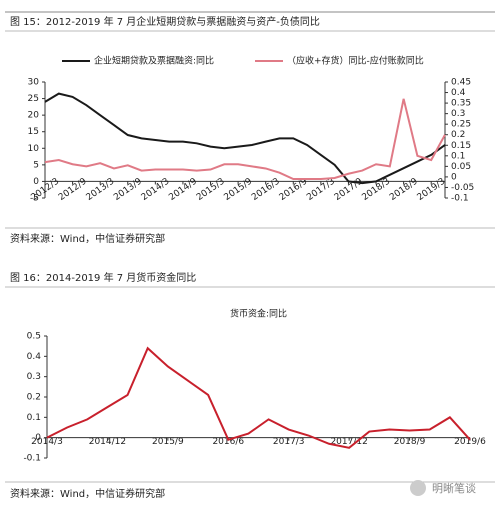 The width and height of the screenshot is (500, 509). Describe the element at coordinates (128, 190) in the screenshot. I see `x-tick-label: 2013/9` at that location.